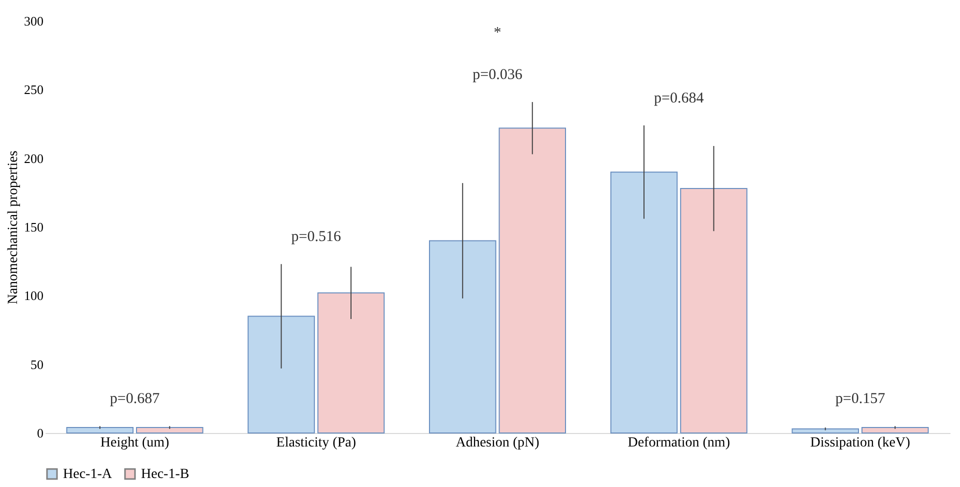  Describe the element at coordinates (135, 443) in the screenshot. I see `x-tick-label: Height (um)` at that location.